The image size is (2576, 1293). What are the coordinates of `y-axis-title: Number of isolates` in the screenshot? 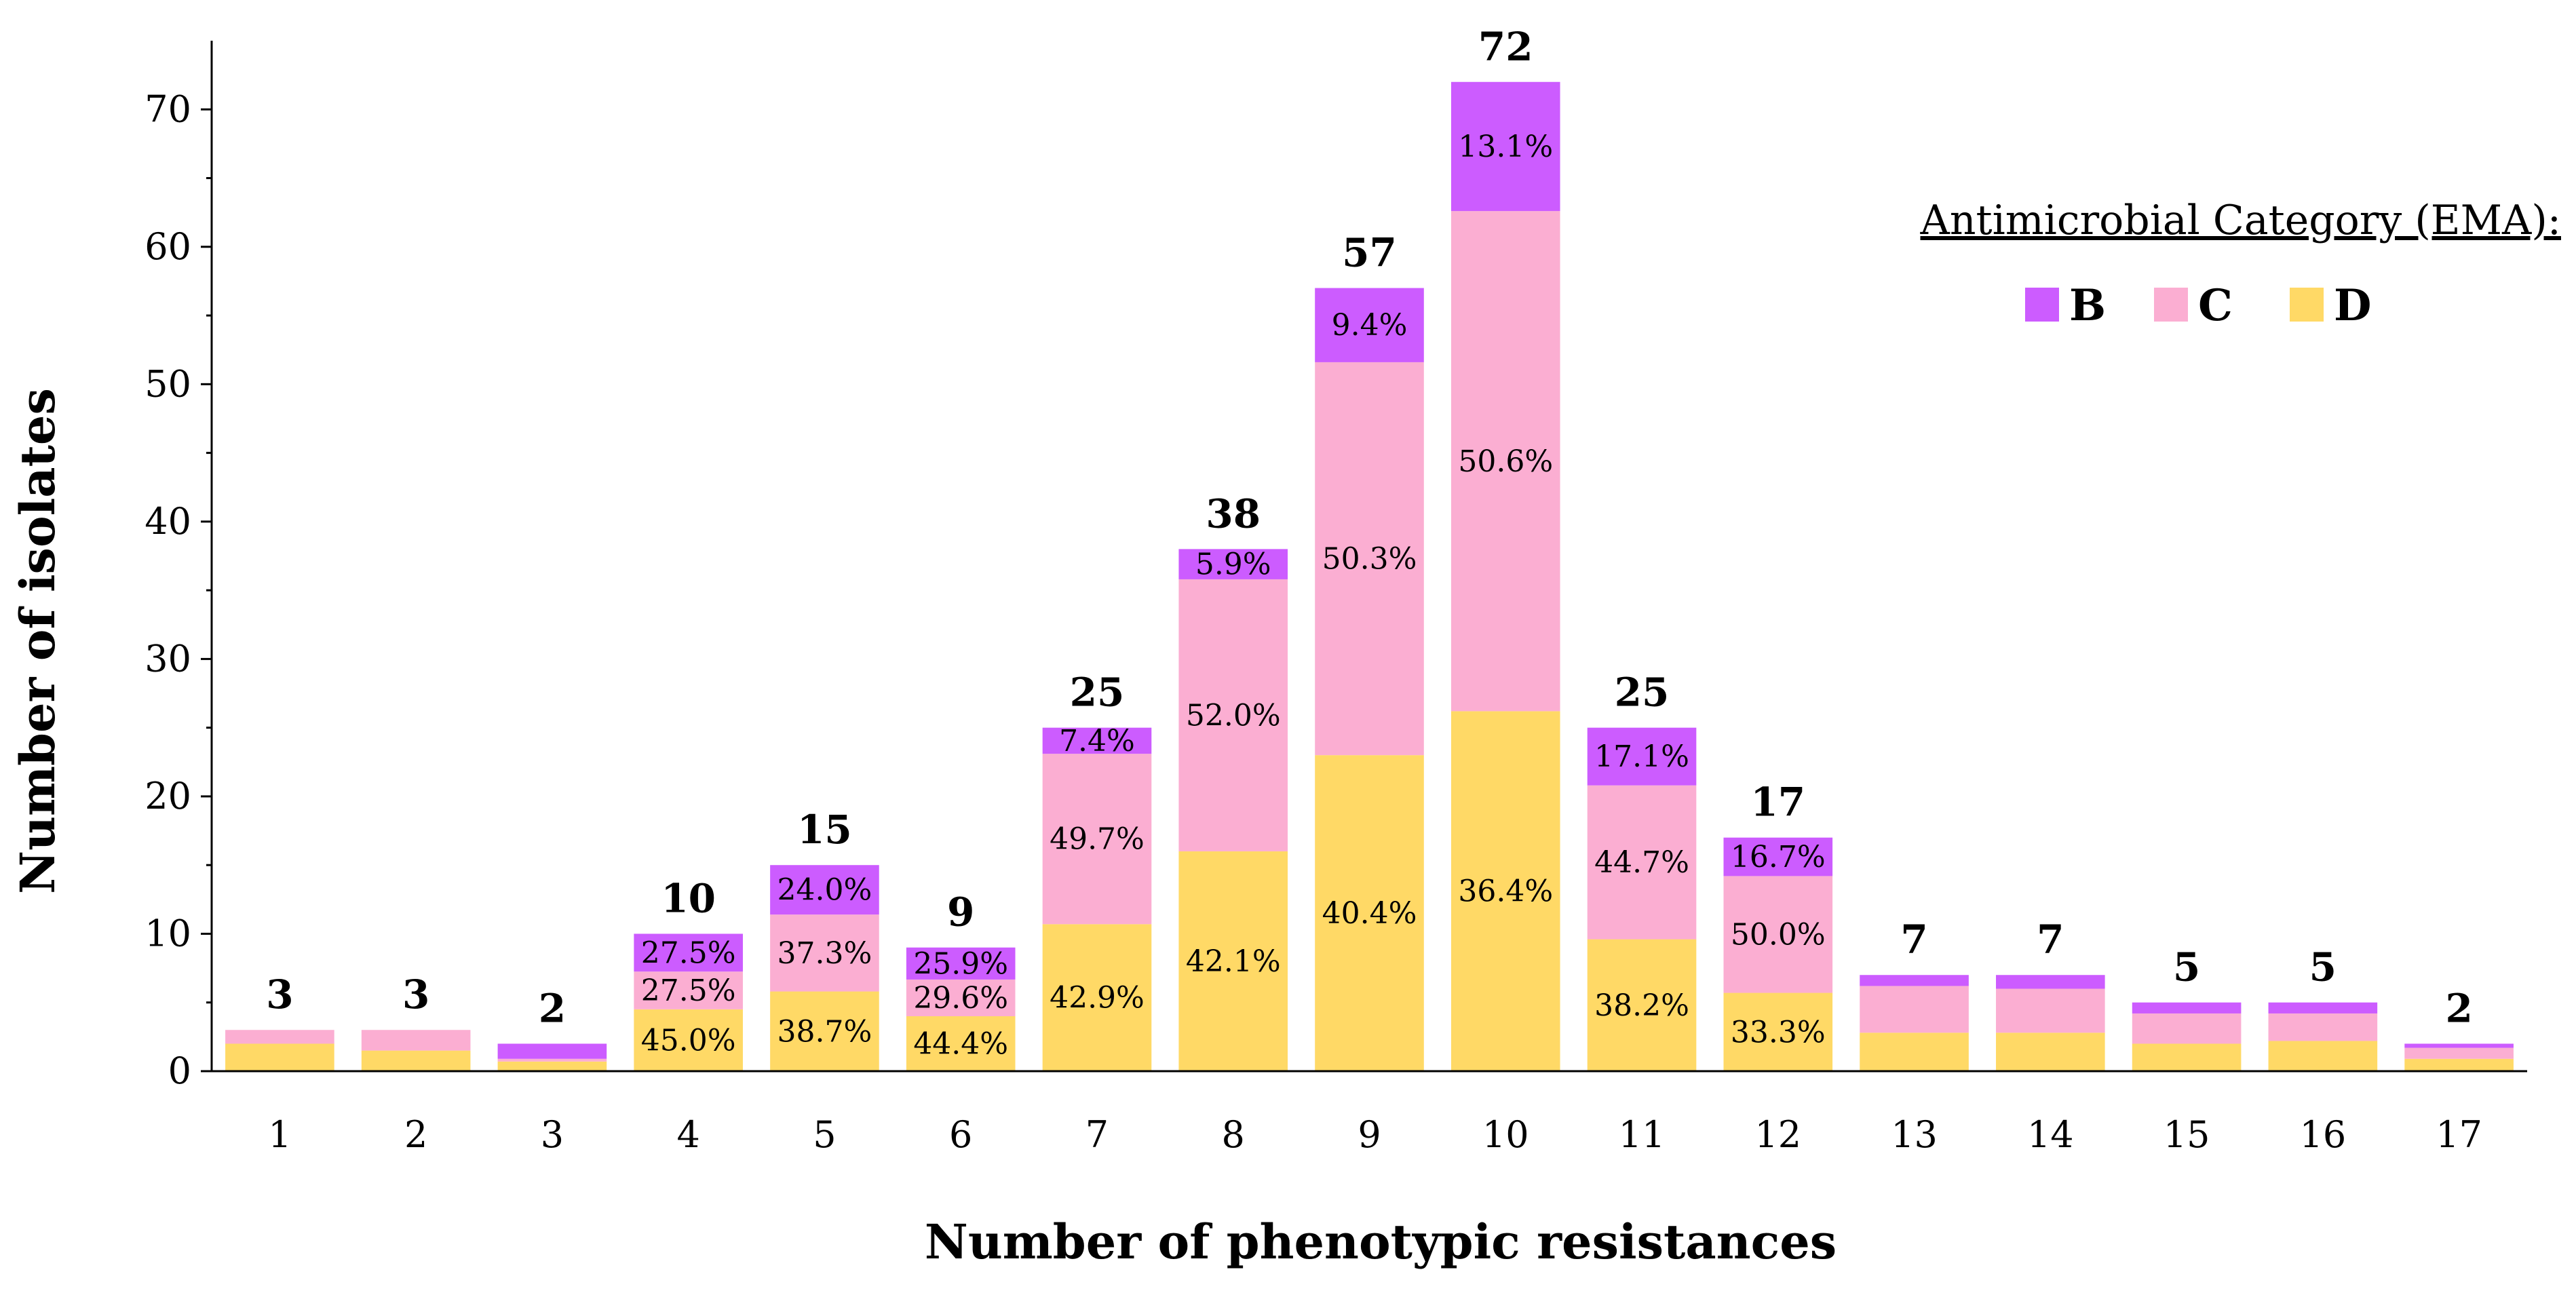 It's located at (37, 641).